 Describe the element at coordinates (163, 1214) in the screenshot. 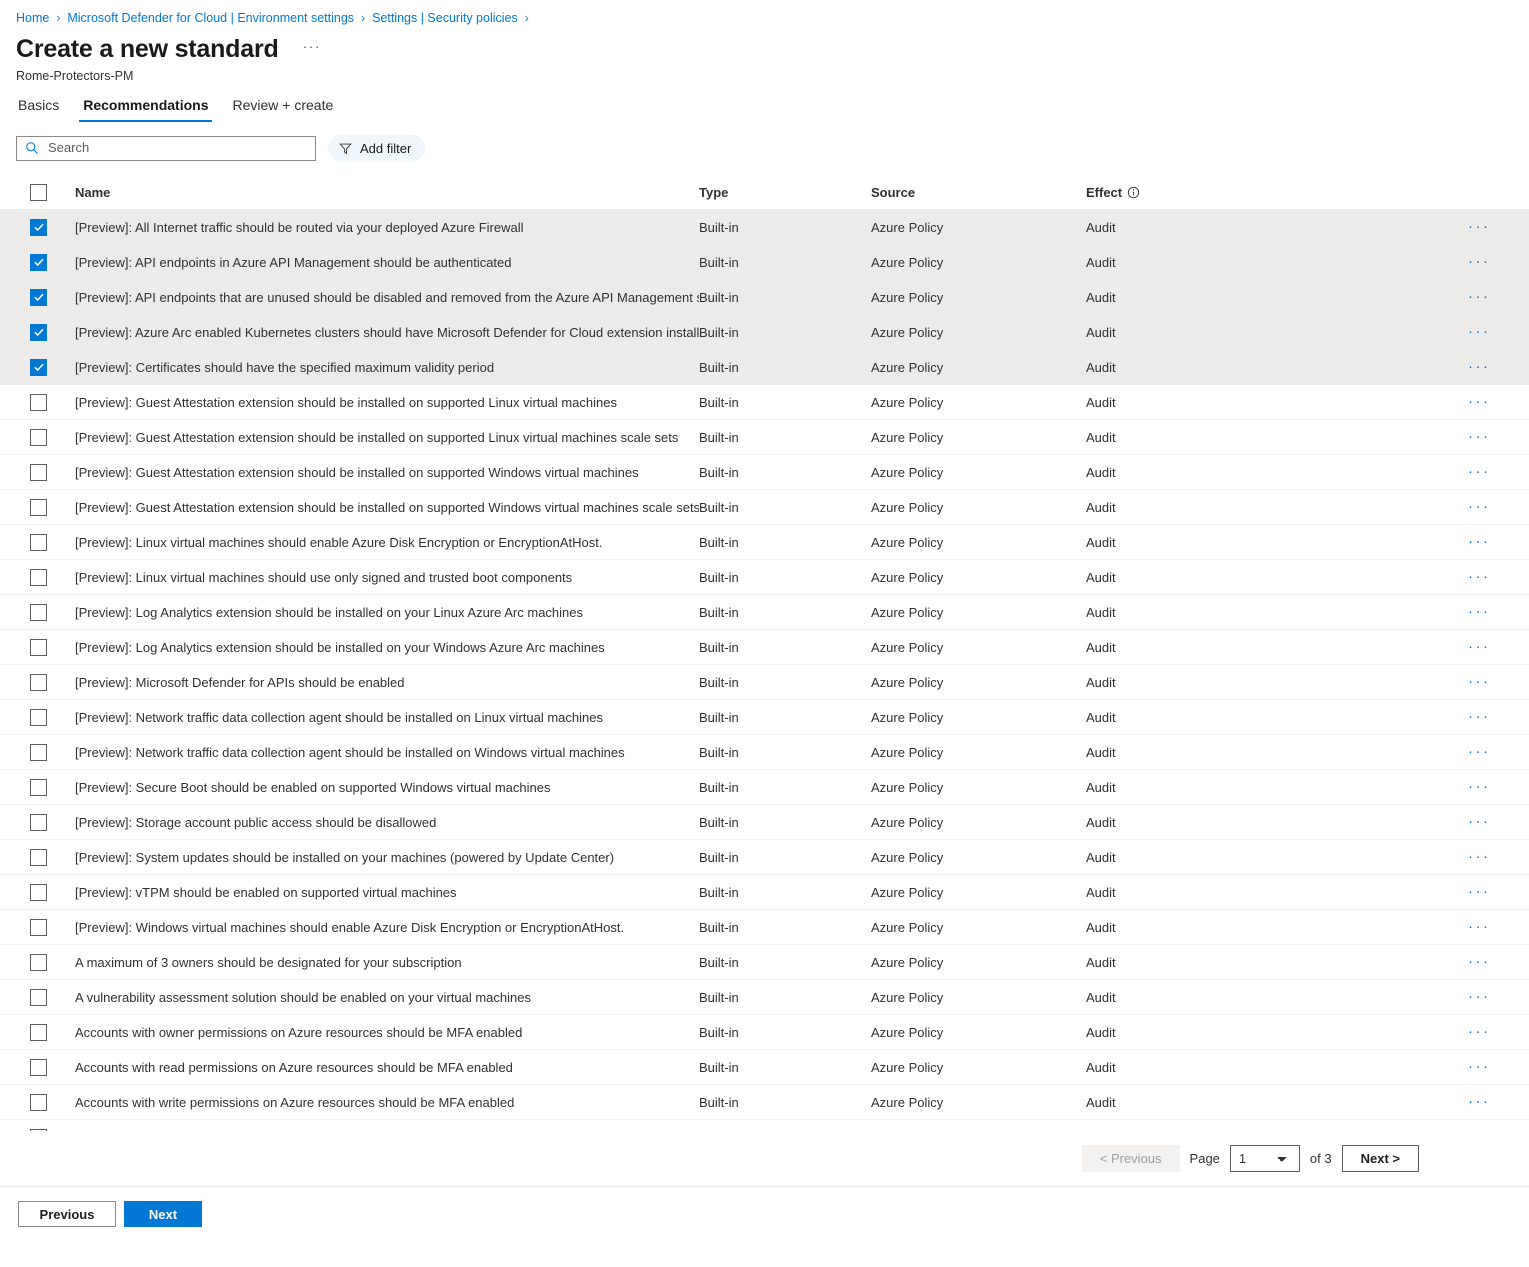

I see `wizard-next-button: Next` at that location.